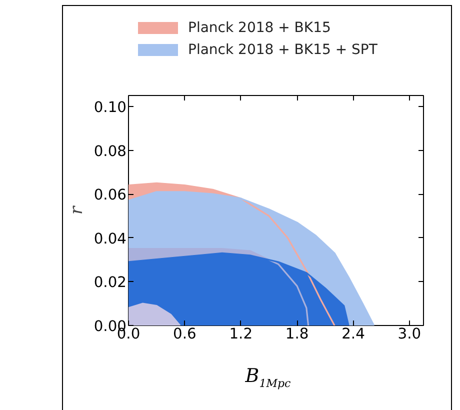  What do you see at coordinates (110, 195) in the screenshot?
I see `y-tick-label: 0.06` at bounding box center [110, 195].